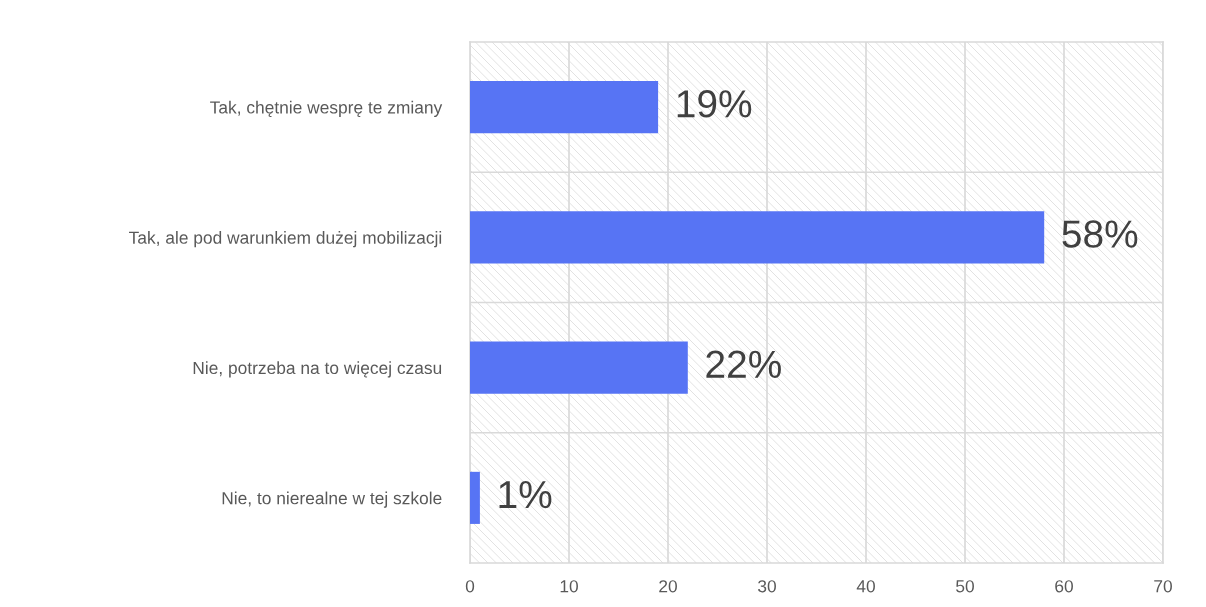 The height and width of the screenshot is (607, 1206). I want to click on y-tick-label: Tak, chętnie wesprę te zmiany, so click(326, 109).